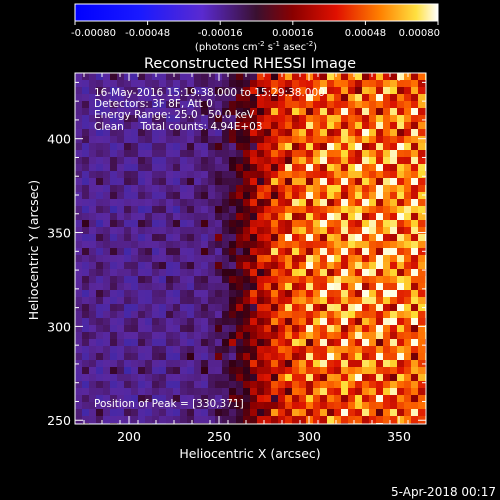 Image resolution: width=500 pixels, height=500 pixels. I want to click on y-tick-label: 400, so click(59, 139).